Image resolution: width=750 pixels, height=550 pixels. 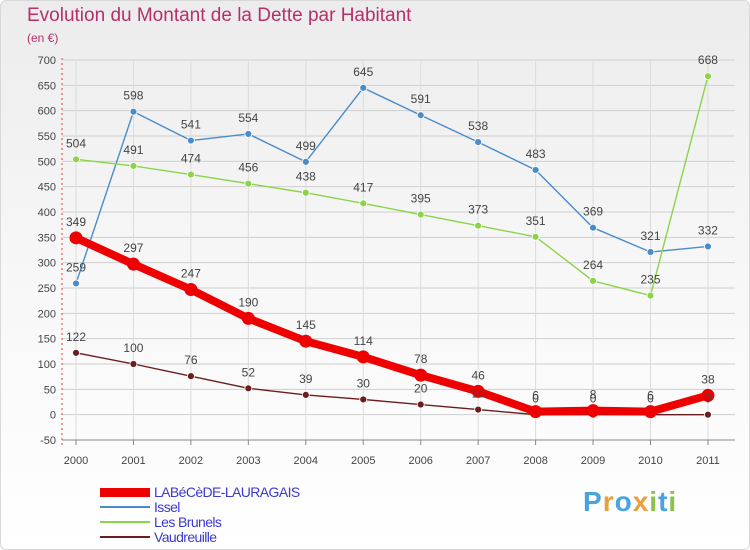 I want to click on y-tick-label: 500, so click(x=47, y=162).